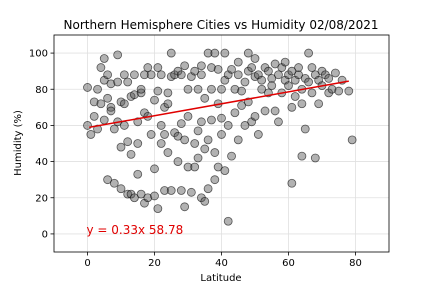 The image size is (432, 292). What do you see at coordinates (219, 104) in the screenshot?
I see `regression-line` at bounding box center [219, 104].